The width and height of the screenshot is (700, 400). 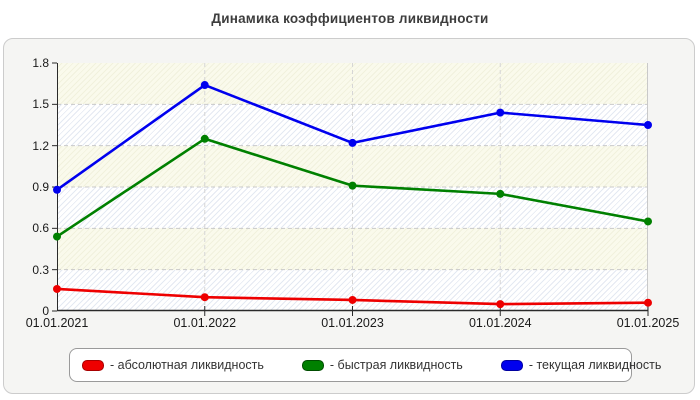 I want to click on legend-item-absolute-liquidity: - абсолютная ликвидность, so click(x=173, y=365).